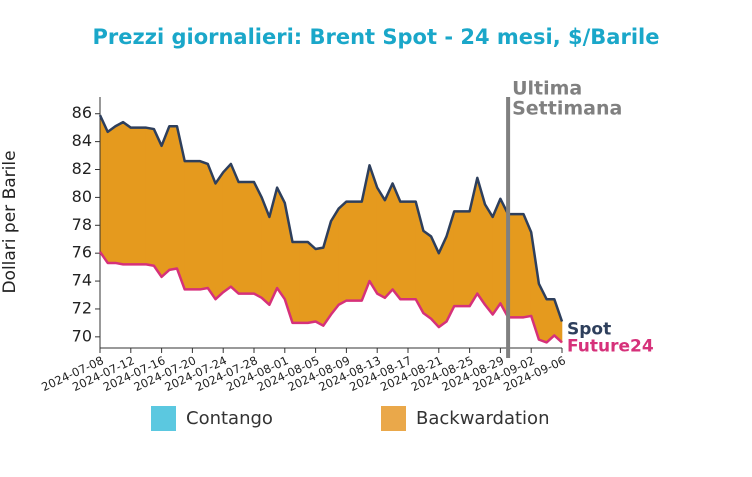 This screenshot has width=752, height=477. I want to click on series-line, so click(330, 297).